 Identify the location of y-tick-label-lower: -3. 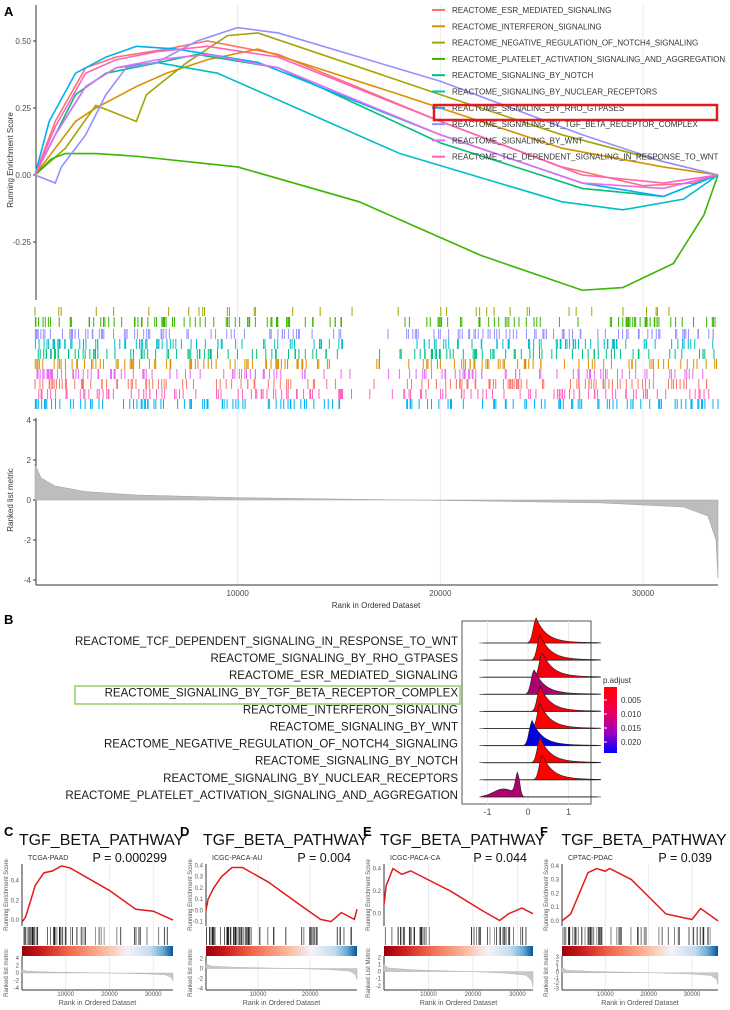
(557, 989).